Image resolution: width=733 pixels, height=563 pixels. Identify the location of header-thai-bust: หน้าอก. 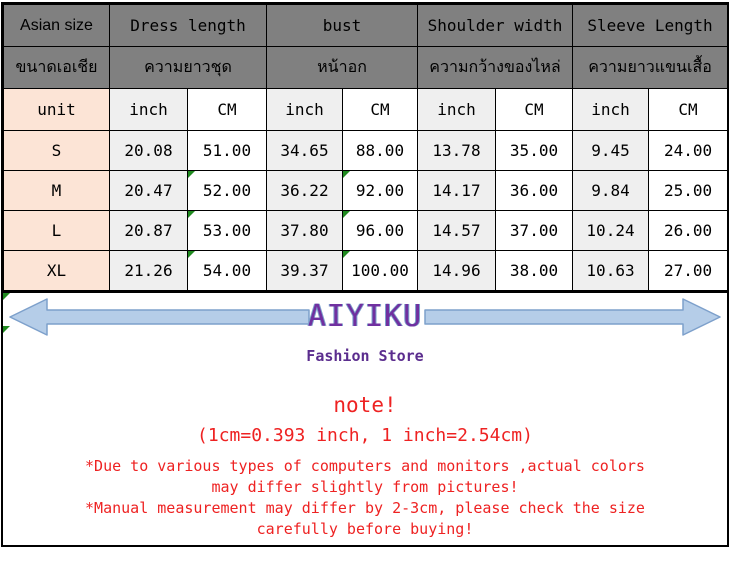
(342, 67).